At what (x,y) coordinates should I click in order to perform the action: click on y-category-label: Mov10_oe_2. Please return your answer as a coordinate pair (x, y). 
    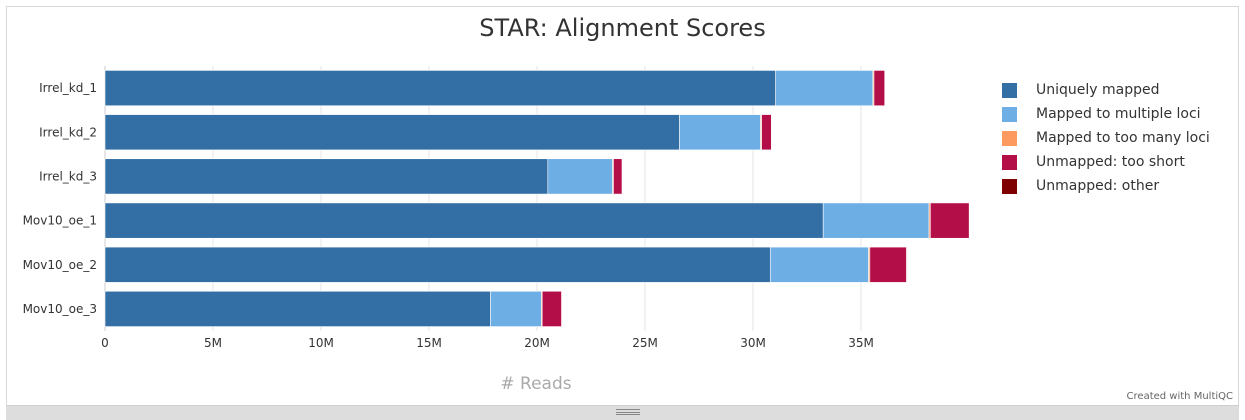
    Looking at the image, I should click on (60, 265).